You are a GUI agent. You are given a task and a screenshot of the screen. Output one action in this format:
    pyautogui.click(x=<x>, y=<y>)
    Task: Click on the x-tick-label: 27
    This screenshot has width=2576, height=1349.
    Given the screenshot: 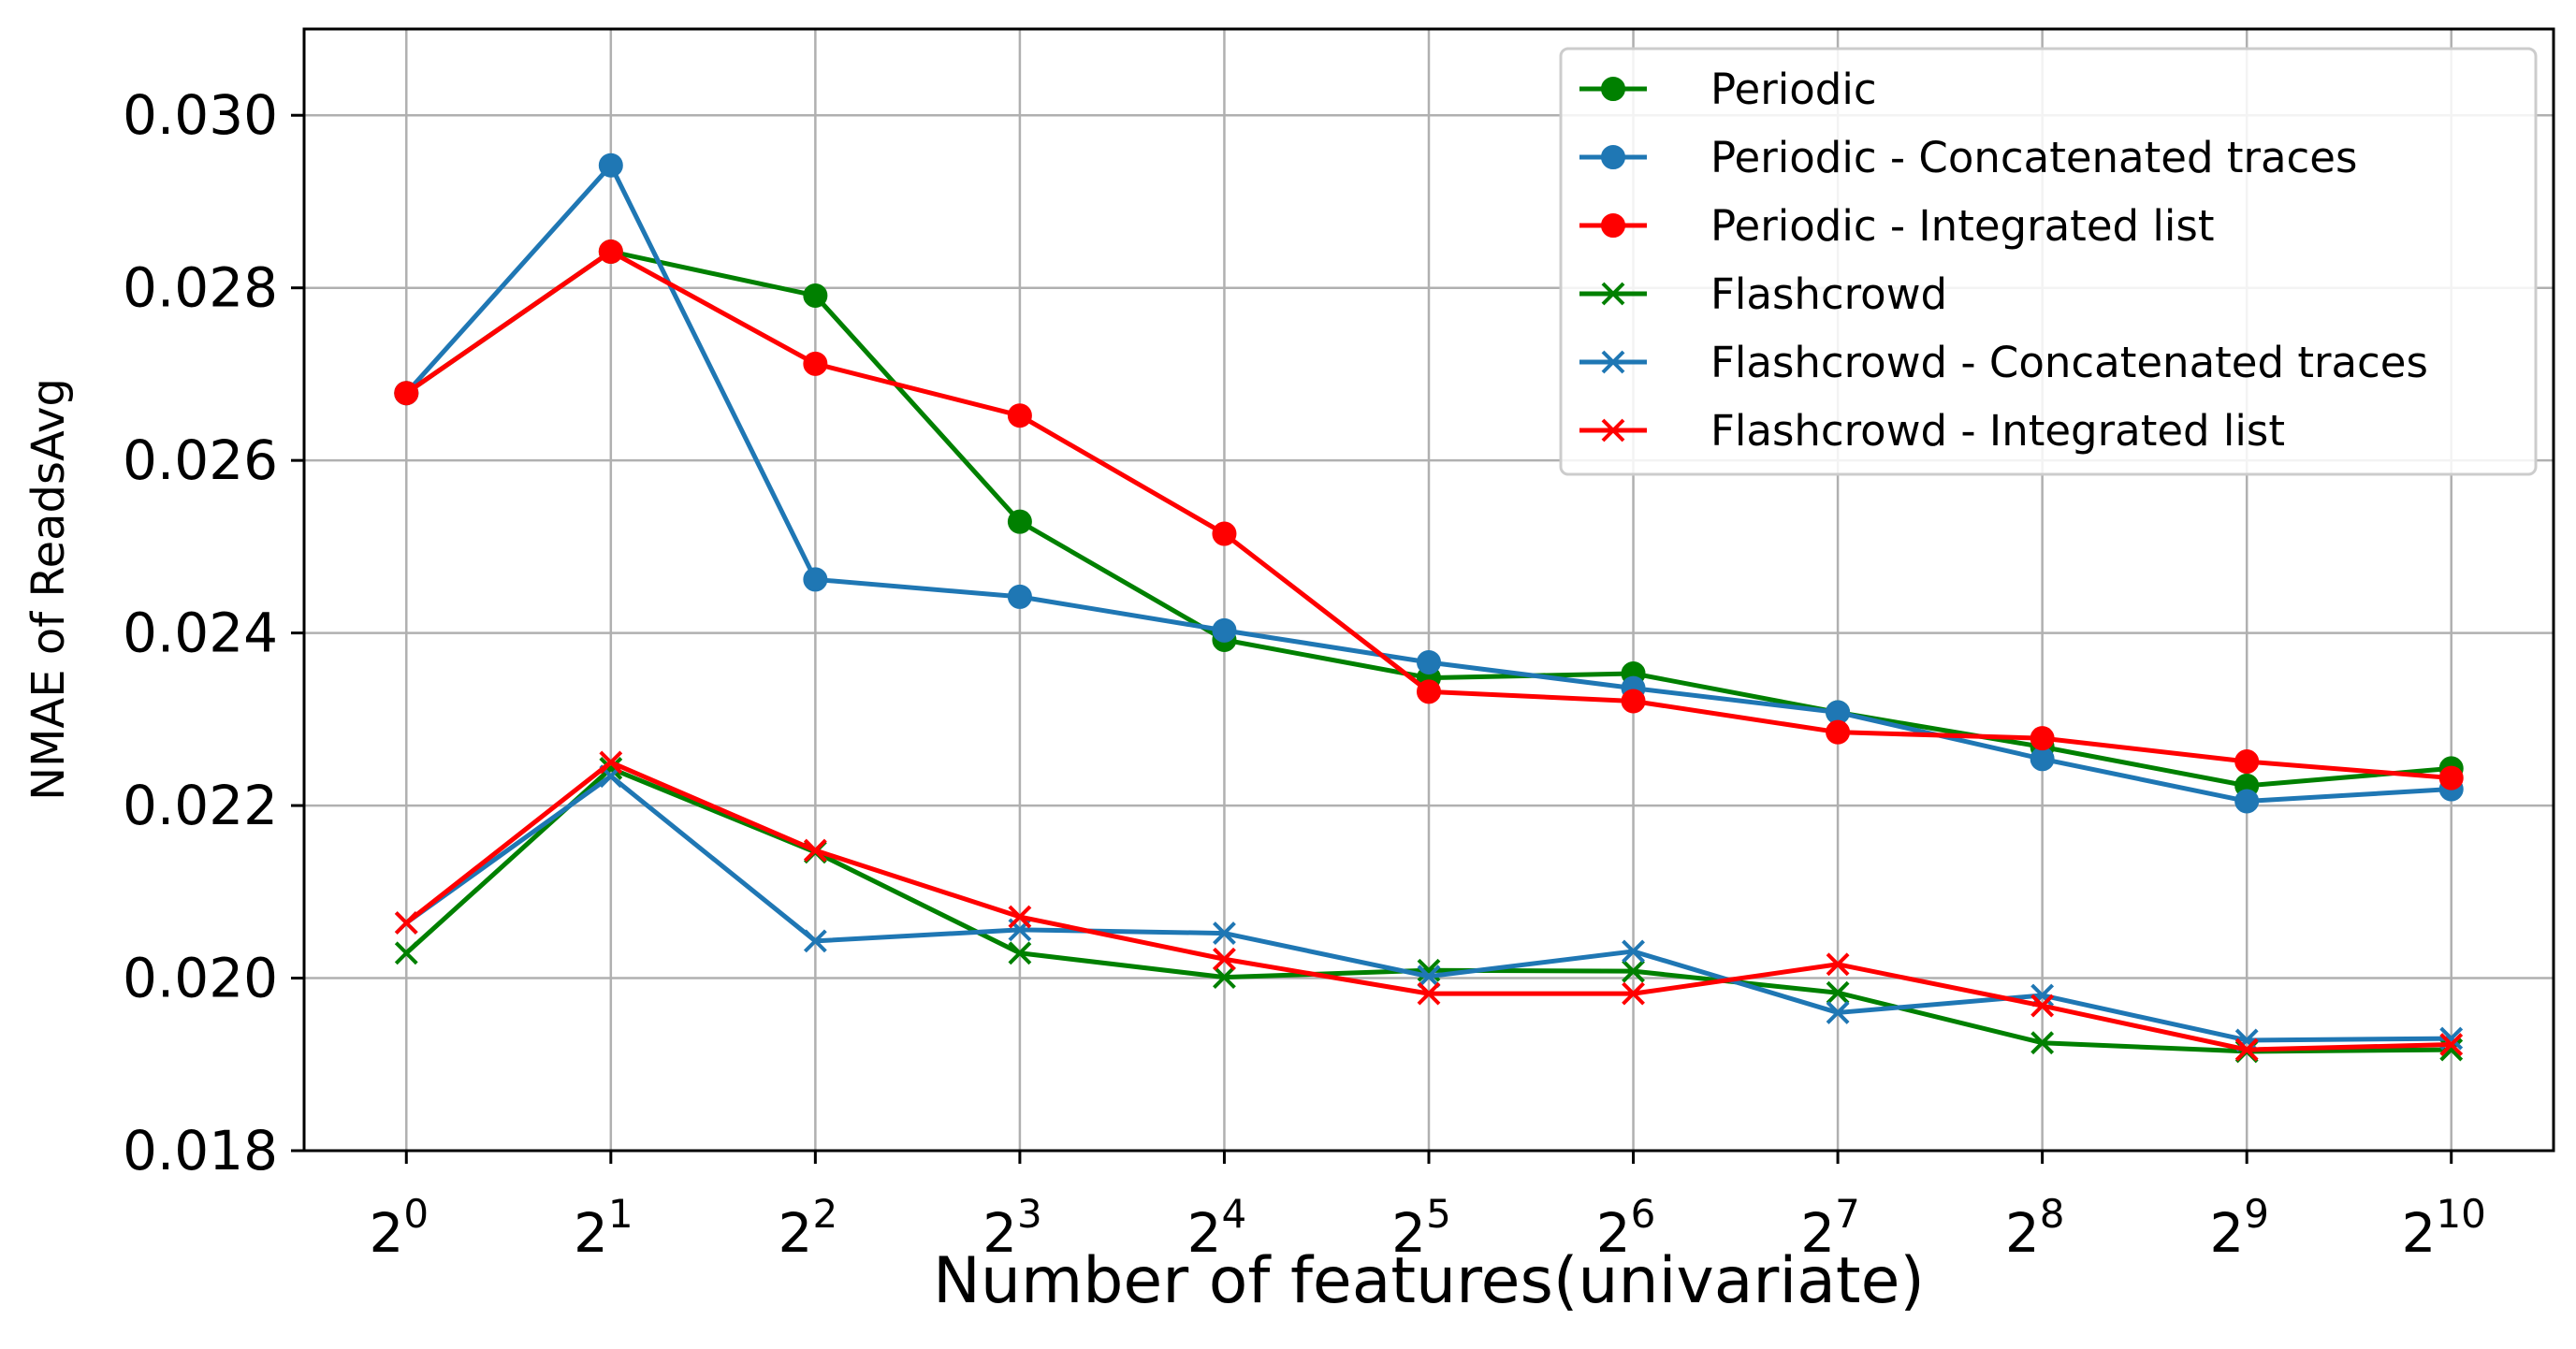 What is the action you would take?
    pyautogui.click(x=1830, y=1228)
    